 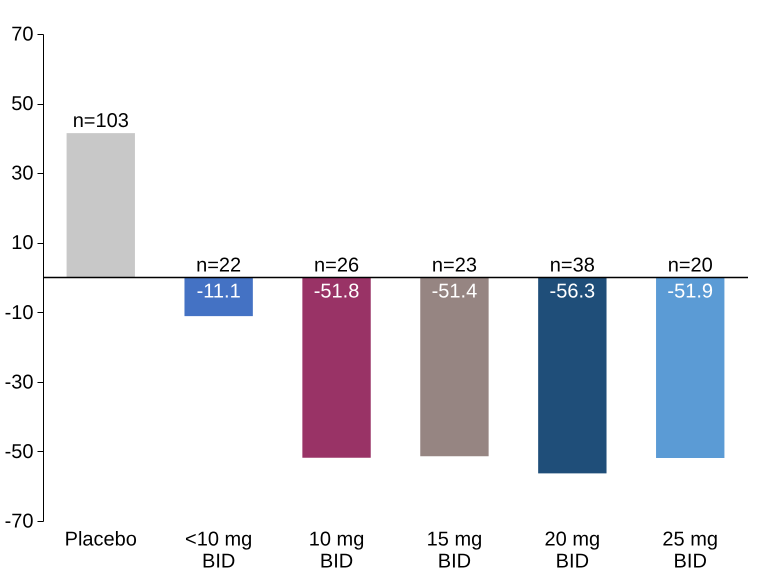 What do you see at coordinates (337, 291) in the screenshot?
I see `data-label: -51.8` at bounding box center [337, 291].